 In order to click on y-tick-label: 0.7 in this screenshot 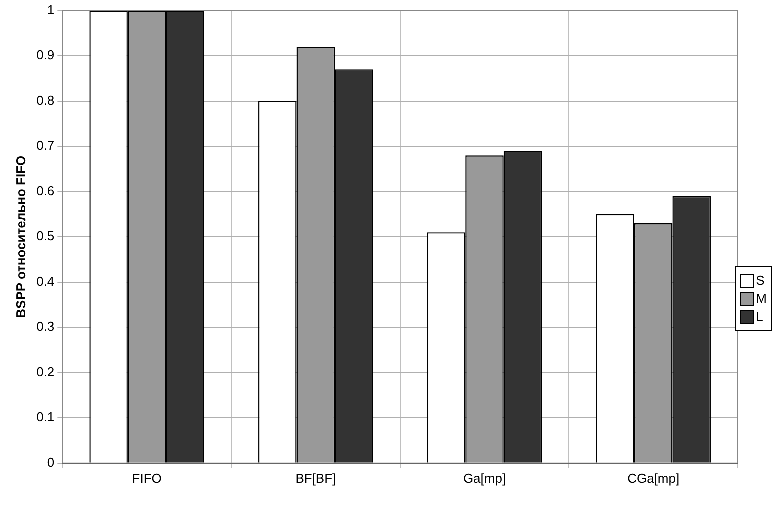, I will do `click(45, 146)`.